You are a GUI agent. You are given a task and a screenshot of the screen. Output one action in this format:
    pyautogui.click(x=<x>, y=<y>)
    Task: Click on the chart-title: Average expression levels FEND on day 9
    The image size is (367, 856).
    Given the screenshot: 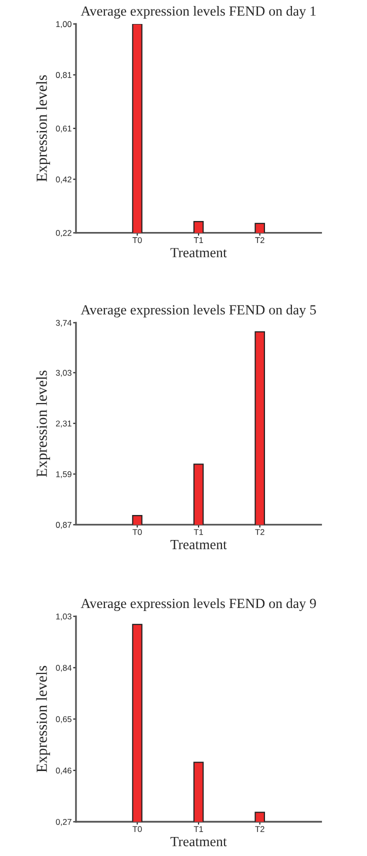 What is the action you would take?
    pyautogui.click(x=198, y=604)
    